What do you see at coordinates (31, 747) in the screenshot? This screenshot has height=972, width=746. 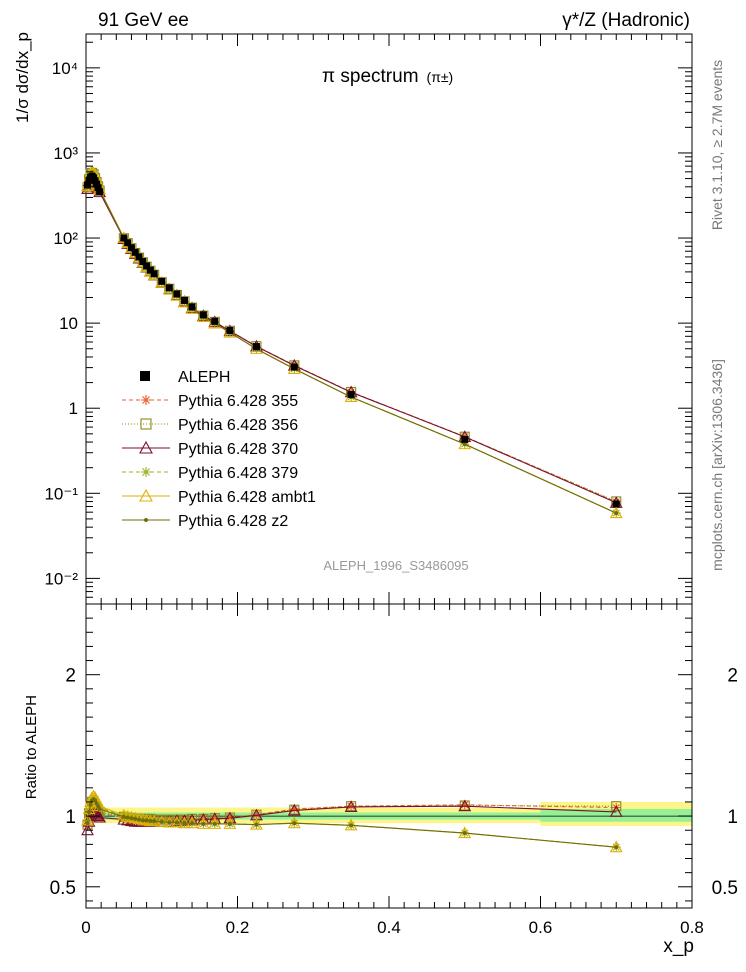 I see `y-axis-label-bottom: Ratio to ALEPH` at bounding box center [31, 747].